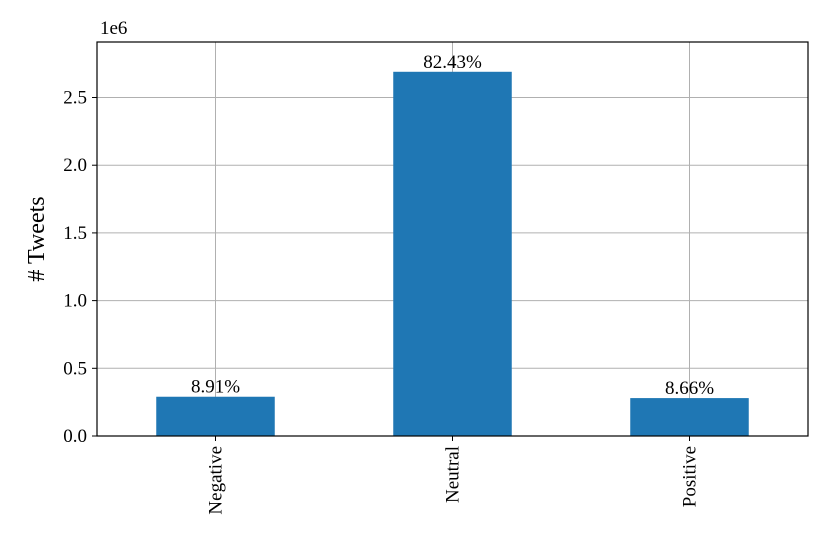  Describe the element at coordinates (37, 238) in the screenshot. I see `y-axis-label: # Tweets` at that location.